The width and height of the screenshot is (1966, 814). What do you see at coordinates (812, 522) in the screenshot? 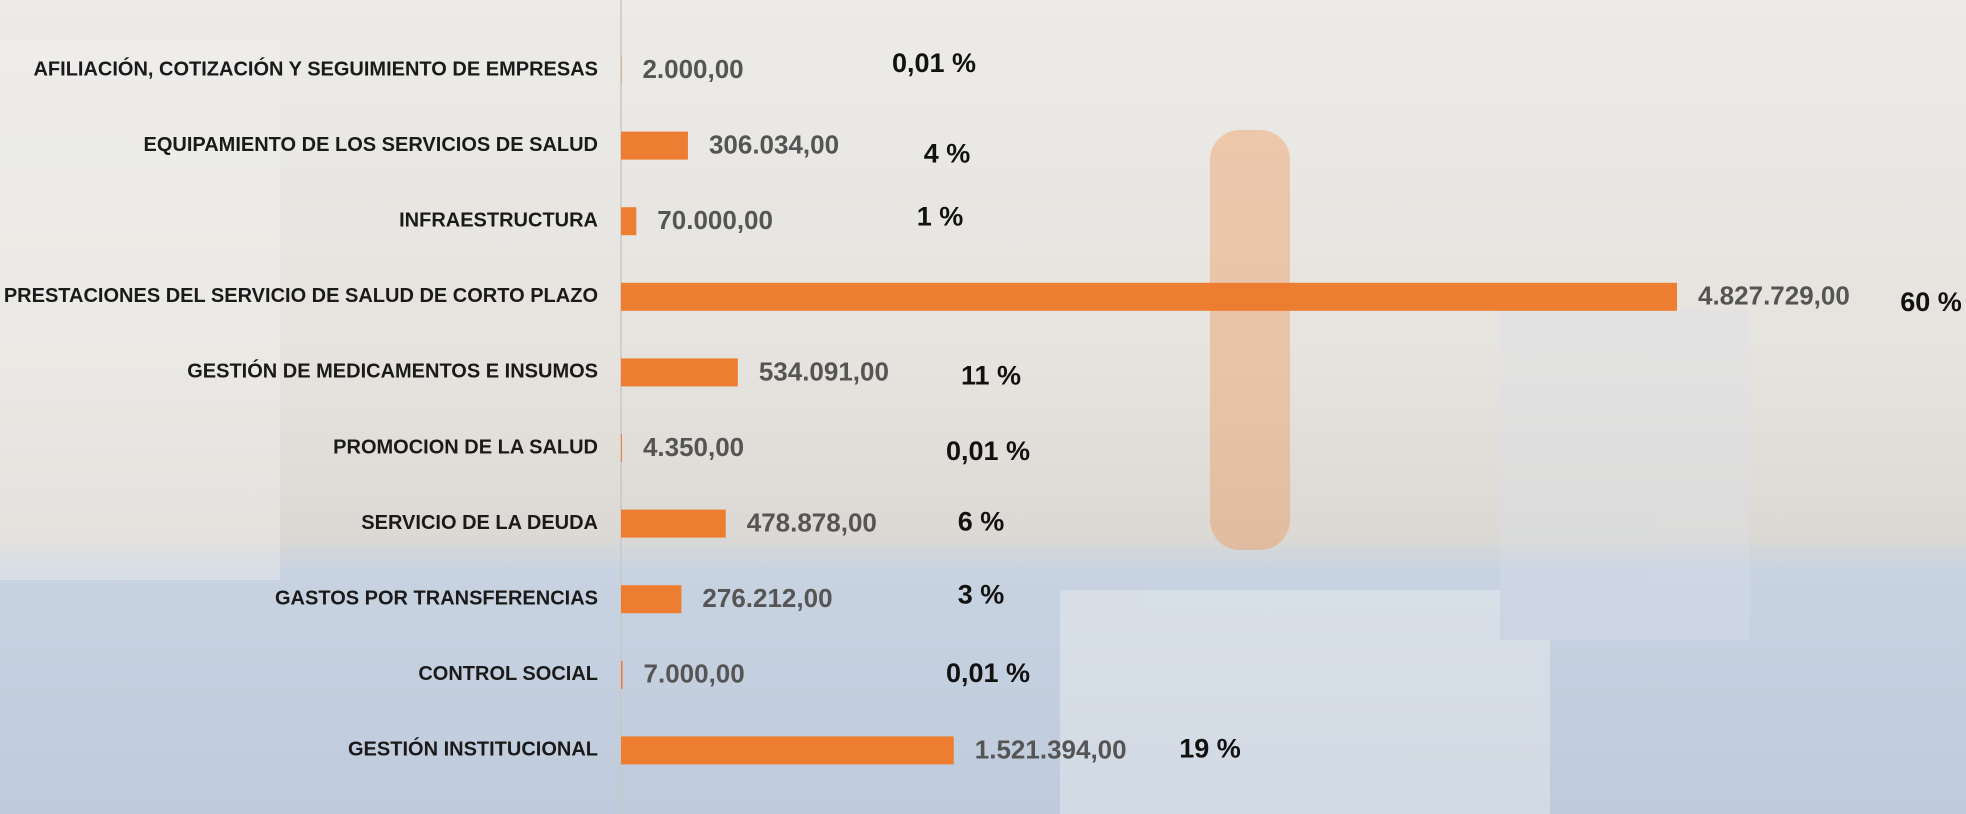
I see `value-label: 478.878,00` at bounding box center [812, 522].